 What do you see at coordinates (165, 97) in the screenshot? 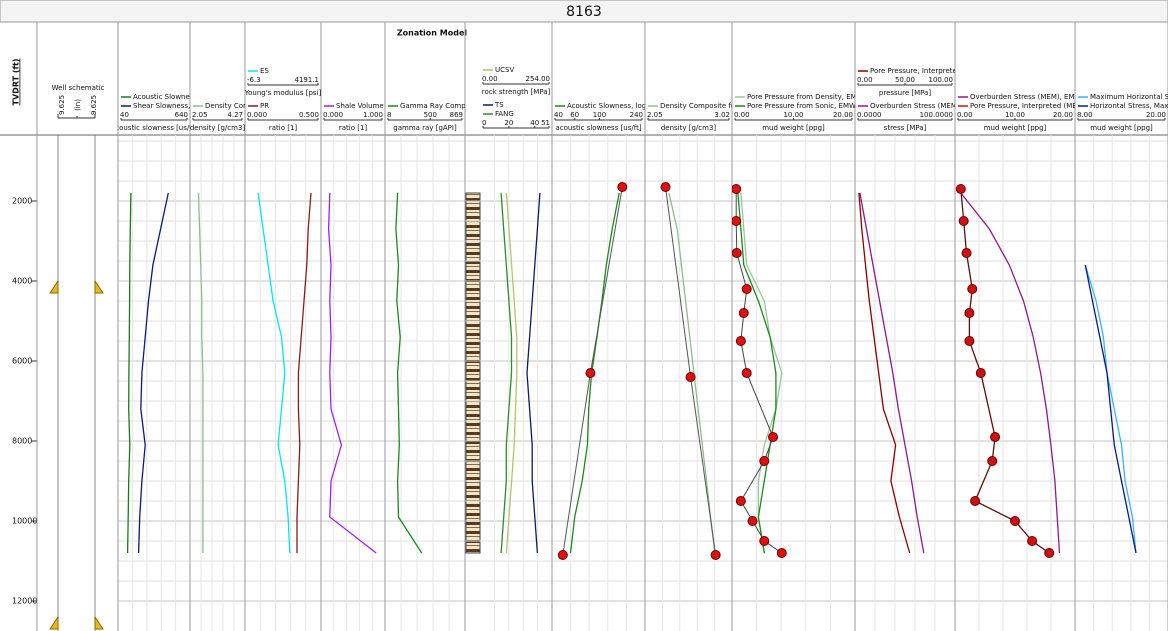
I see `legend-label: Acoustic Slowness` at bounding box center [165, 97].